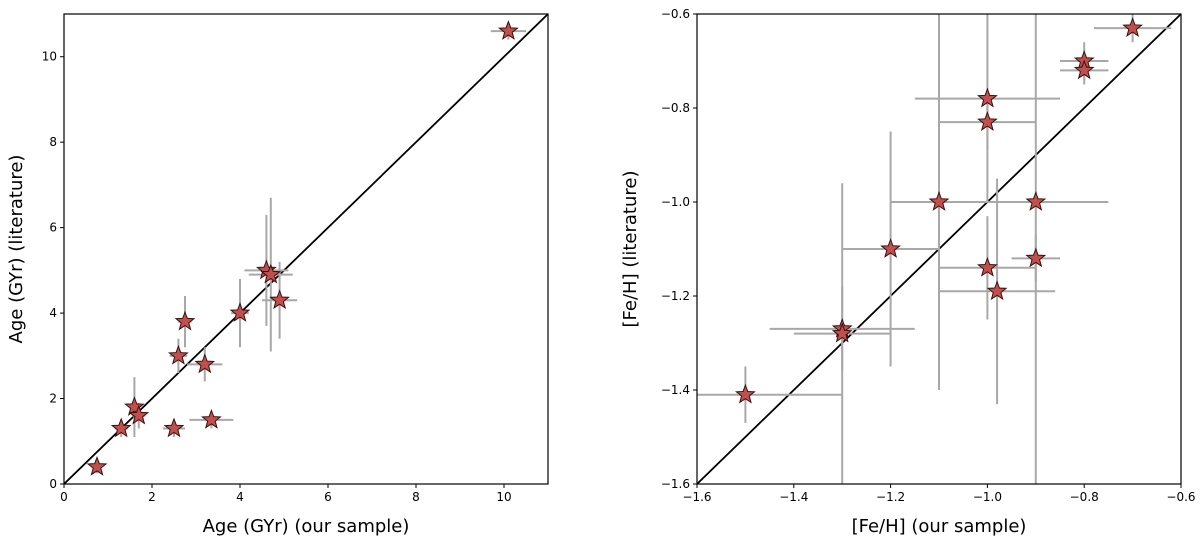 This screenshot has width=1200, height=542. What do you see at coordinates (630, 249) in the screenshot?
I see `y-axis-label: [Fe/H] (literature)` at bounding box center [630, 249].